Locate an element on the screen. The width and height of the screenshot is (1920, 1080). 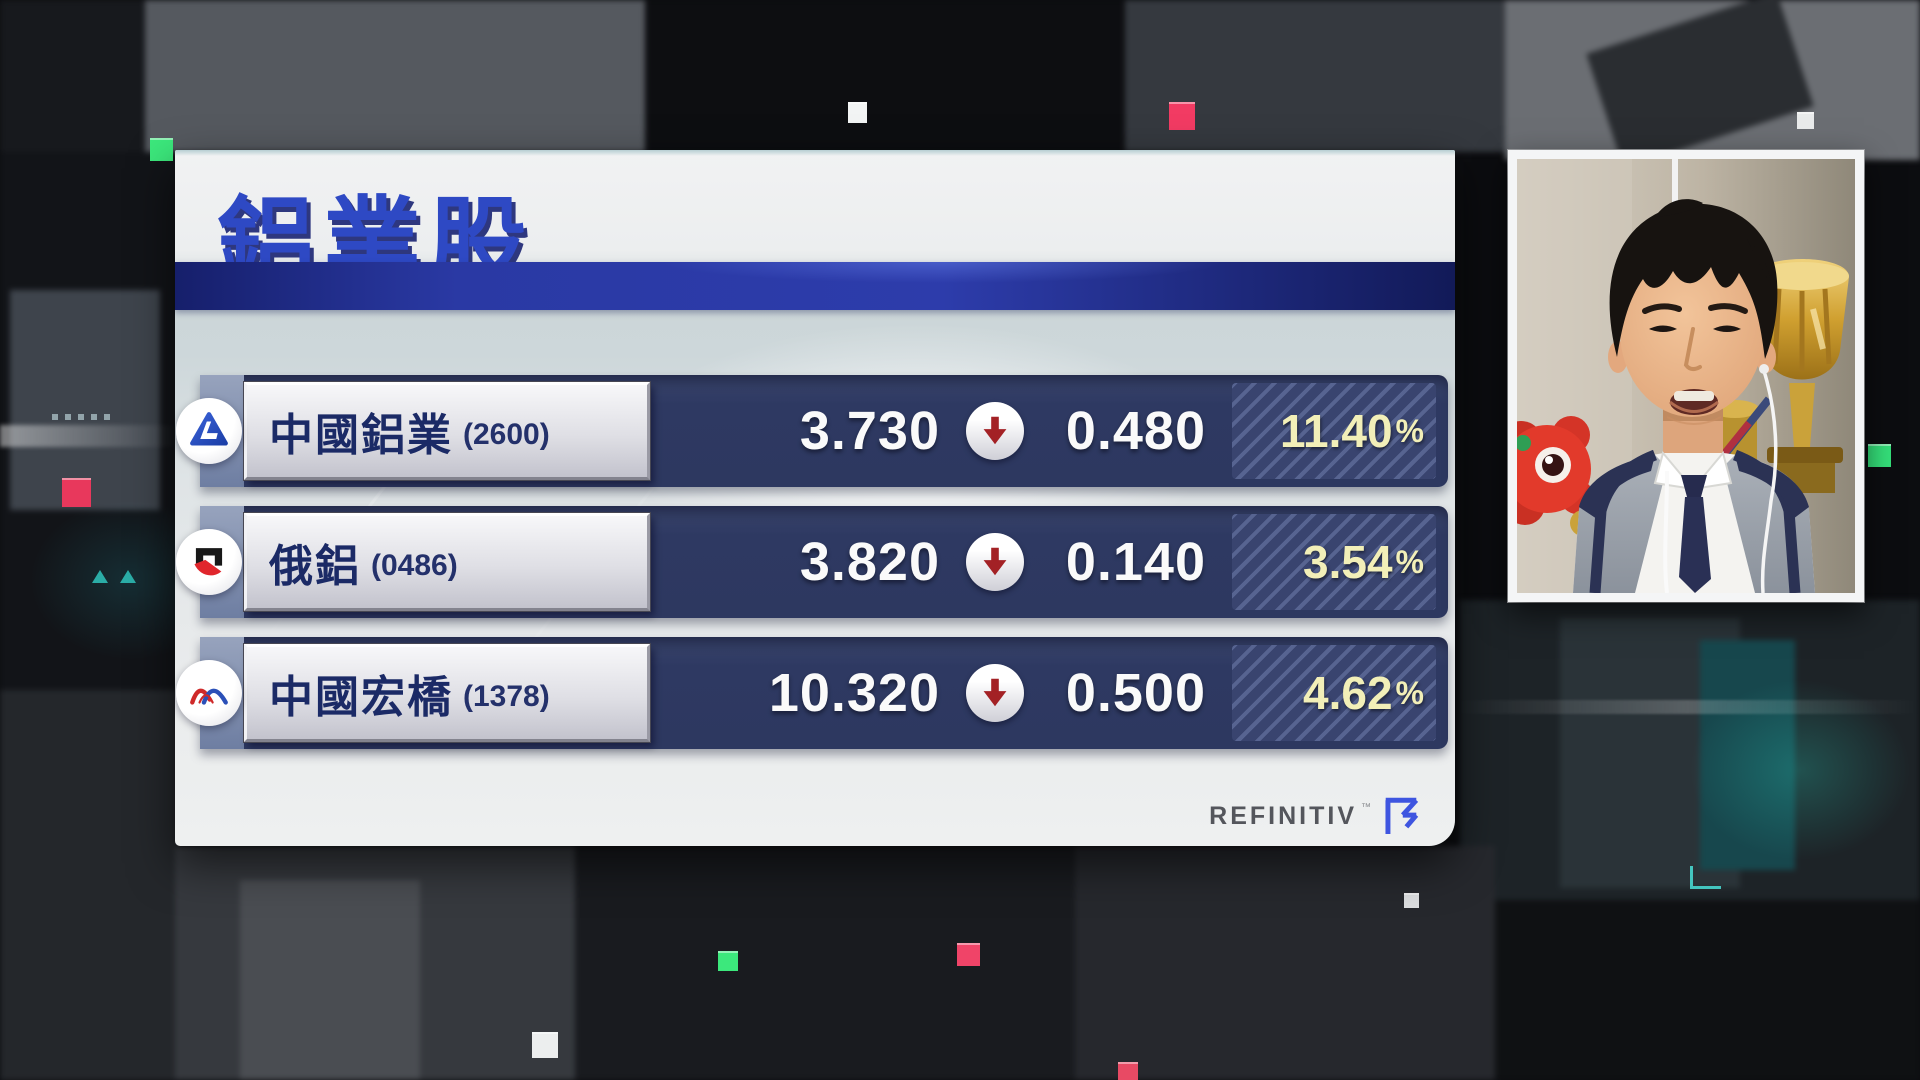
title-underline-band is located at coordinates (815, 286).